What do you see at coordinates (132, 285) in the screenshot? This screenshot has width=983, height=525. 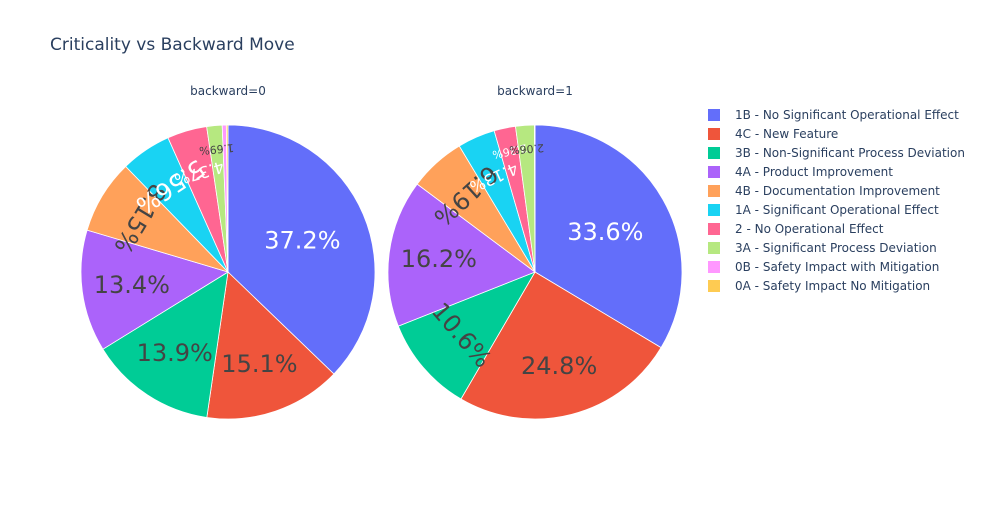 I see `slice-label: 13.4%` at bounding box center [132, 285].